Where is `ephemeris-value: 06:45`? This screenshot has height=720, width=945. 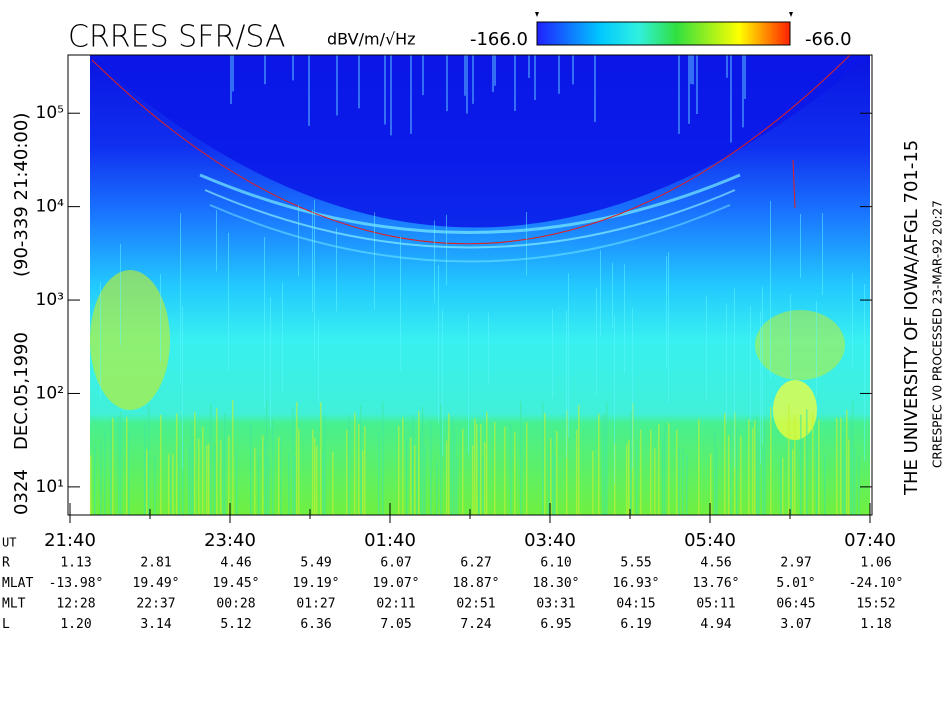 ephemeris-value: 06:45 is located at coordinates (795, 604).